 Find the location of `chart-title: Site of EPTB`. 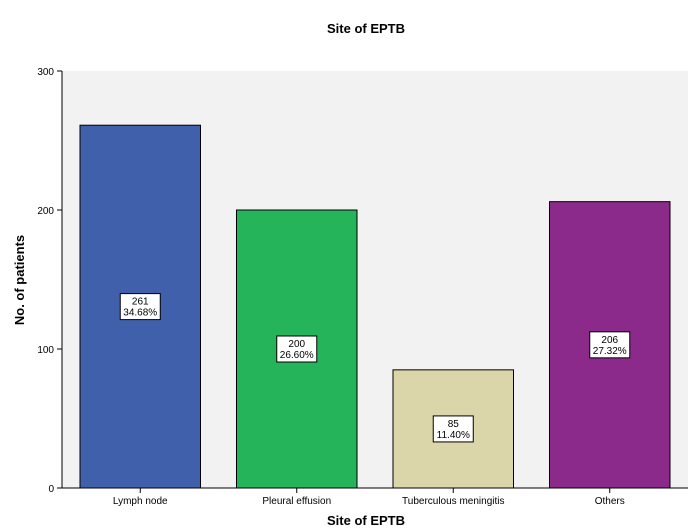

chart-title: Site of EPTB is located at coordinates (366, 28).